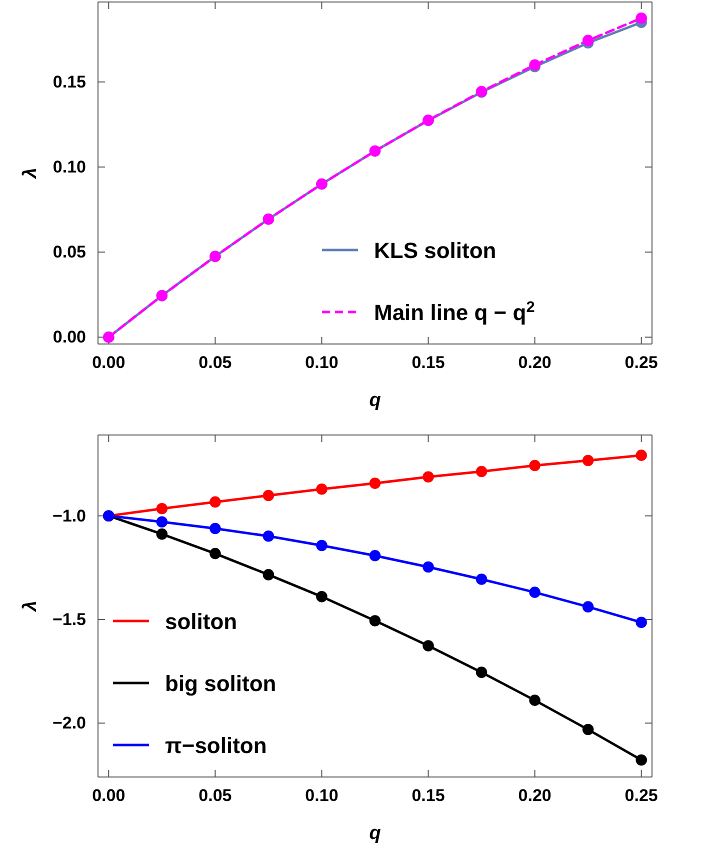 Image resolution: width=702 pixels, height=850 pixels. What do you see at coordinates (69, 337) in the screenshot?
I see `y-tick-label: 0.00` at bounding box center [69, 337].